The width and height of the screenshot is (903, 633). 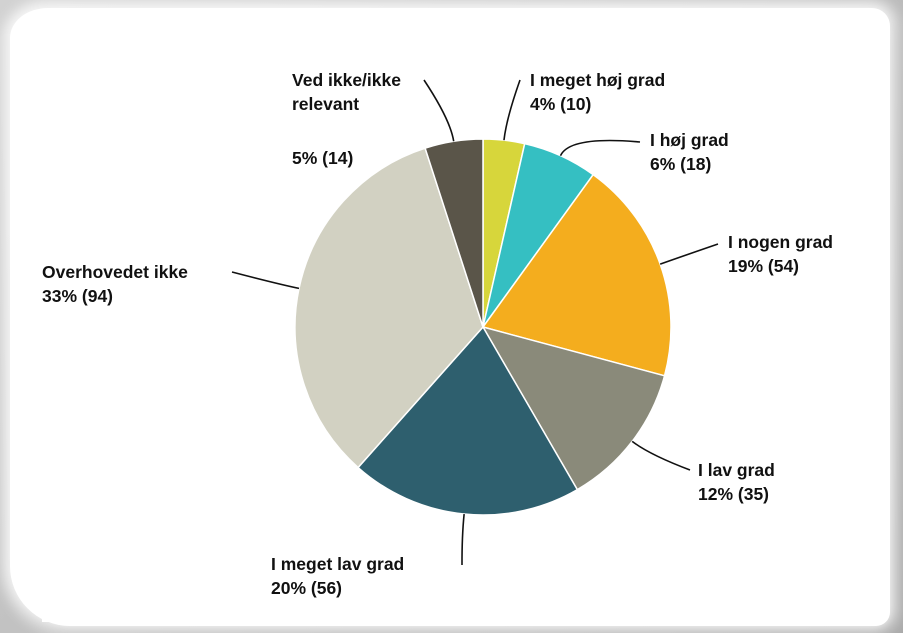 What do you see at coordinates (346, 80) in the screenshot?
I see `label-ved-ikke-line1: Ved ikke/ikke` at bounding box center [346, 80].